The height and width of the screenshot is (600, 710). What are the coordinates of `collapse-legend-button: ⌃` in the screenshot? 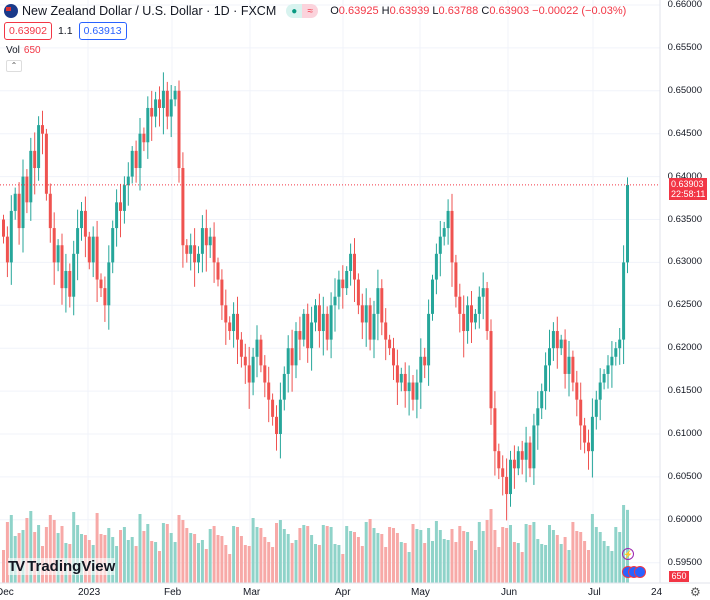 It's located at (14, 66).